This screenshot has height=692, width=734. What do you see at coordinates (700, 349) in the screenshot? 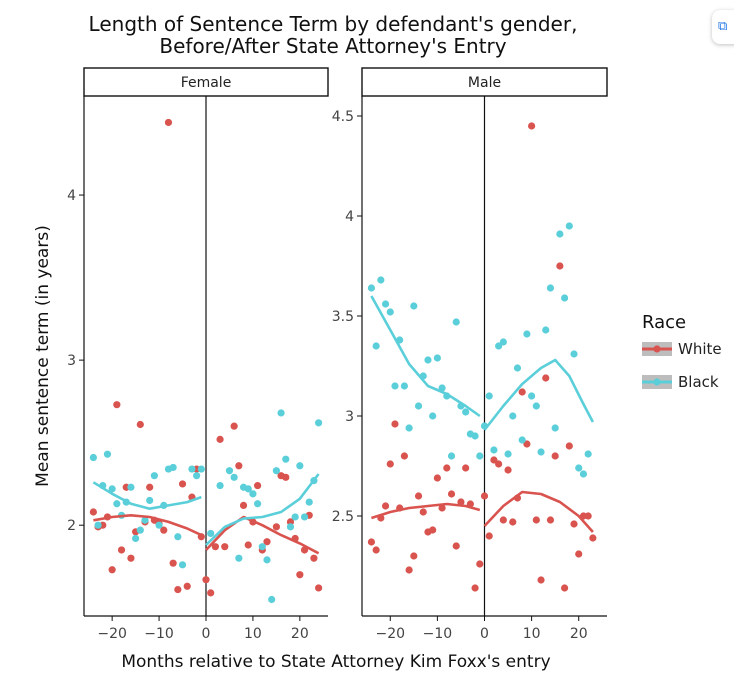
I see `legend-label: White` at bounding box center [700, 349].